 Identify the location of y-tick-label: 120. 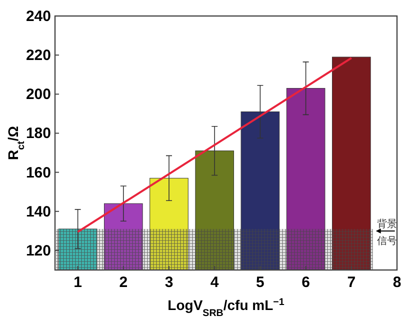
(38, 251).